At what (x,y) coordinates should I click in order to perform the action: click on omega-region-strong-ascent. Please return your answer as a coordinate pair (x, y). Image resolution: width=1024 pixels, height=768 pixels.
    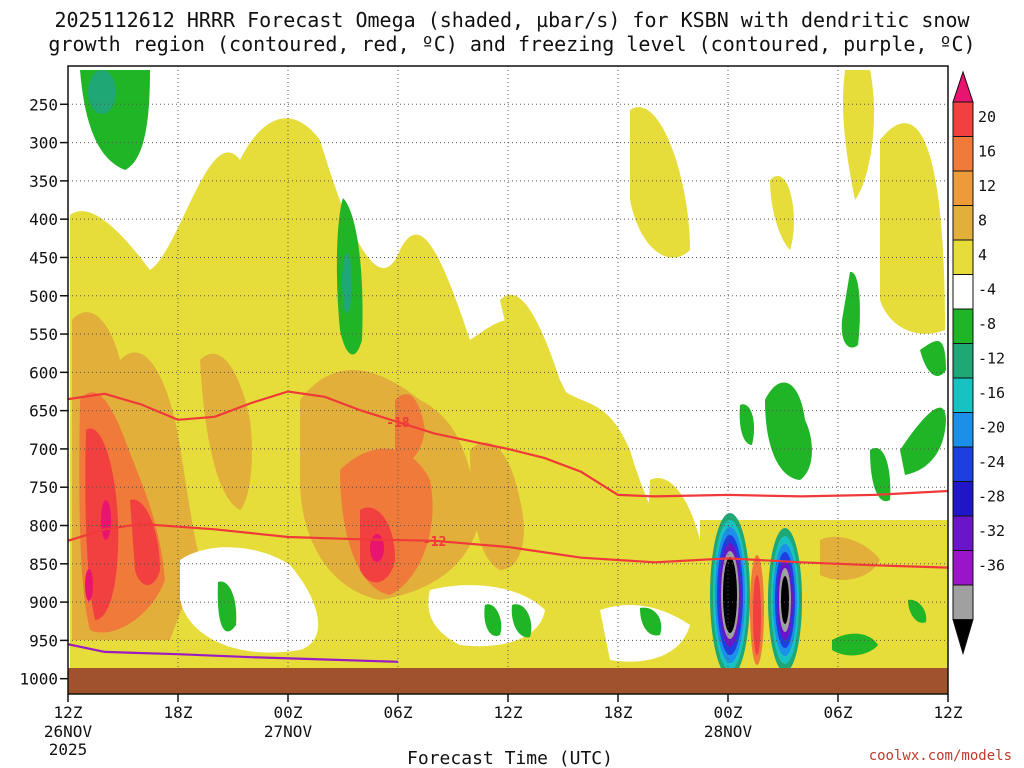
    Looking at the image, I should click on (410, 427).